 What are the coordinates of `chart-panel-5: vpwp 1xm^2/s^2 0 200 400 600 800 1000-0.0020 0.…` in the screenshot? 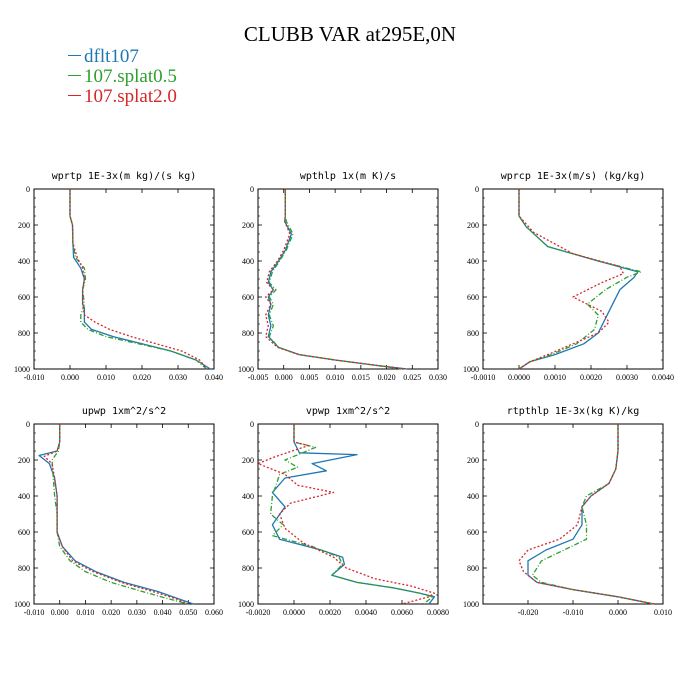 It's located at (343, 511).